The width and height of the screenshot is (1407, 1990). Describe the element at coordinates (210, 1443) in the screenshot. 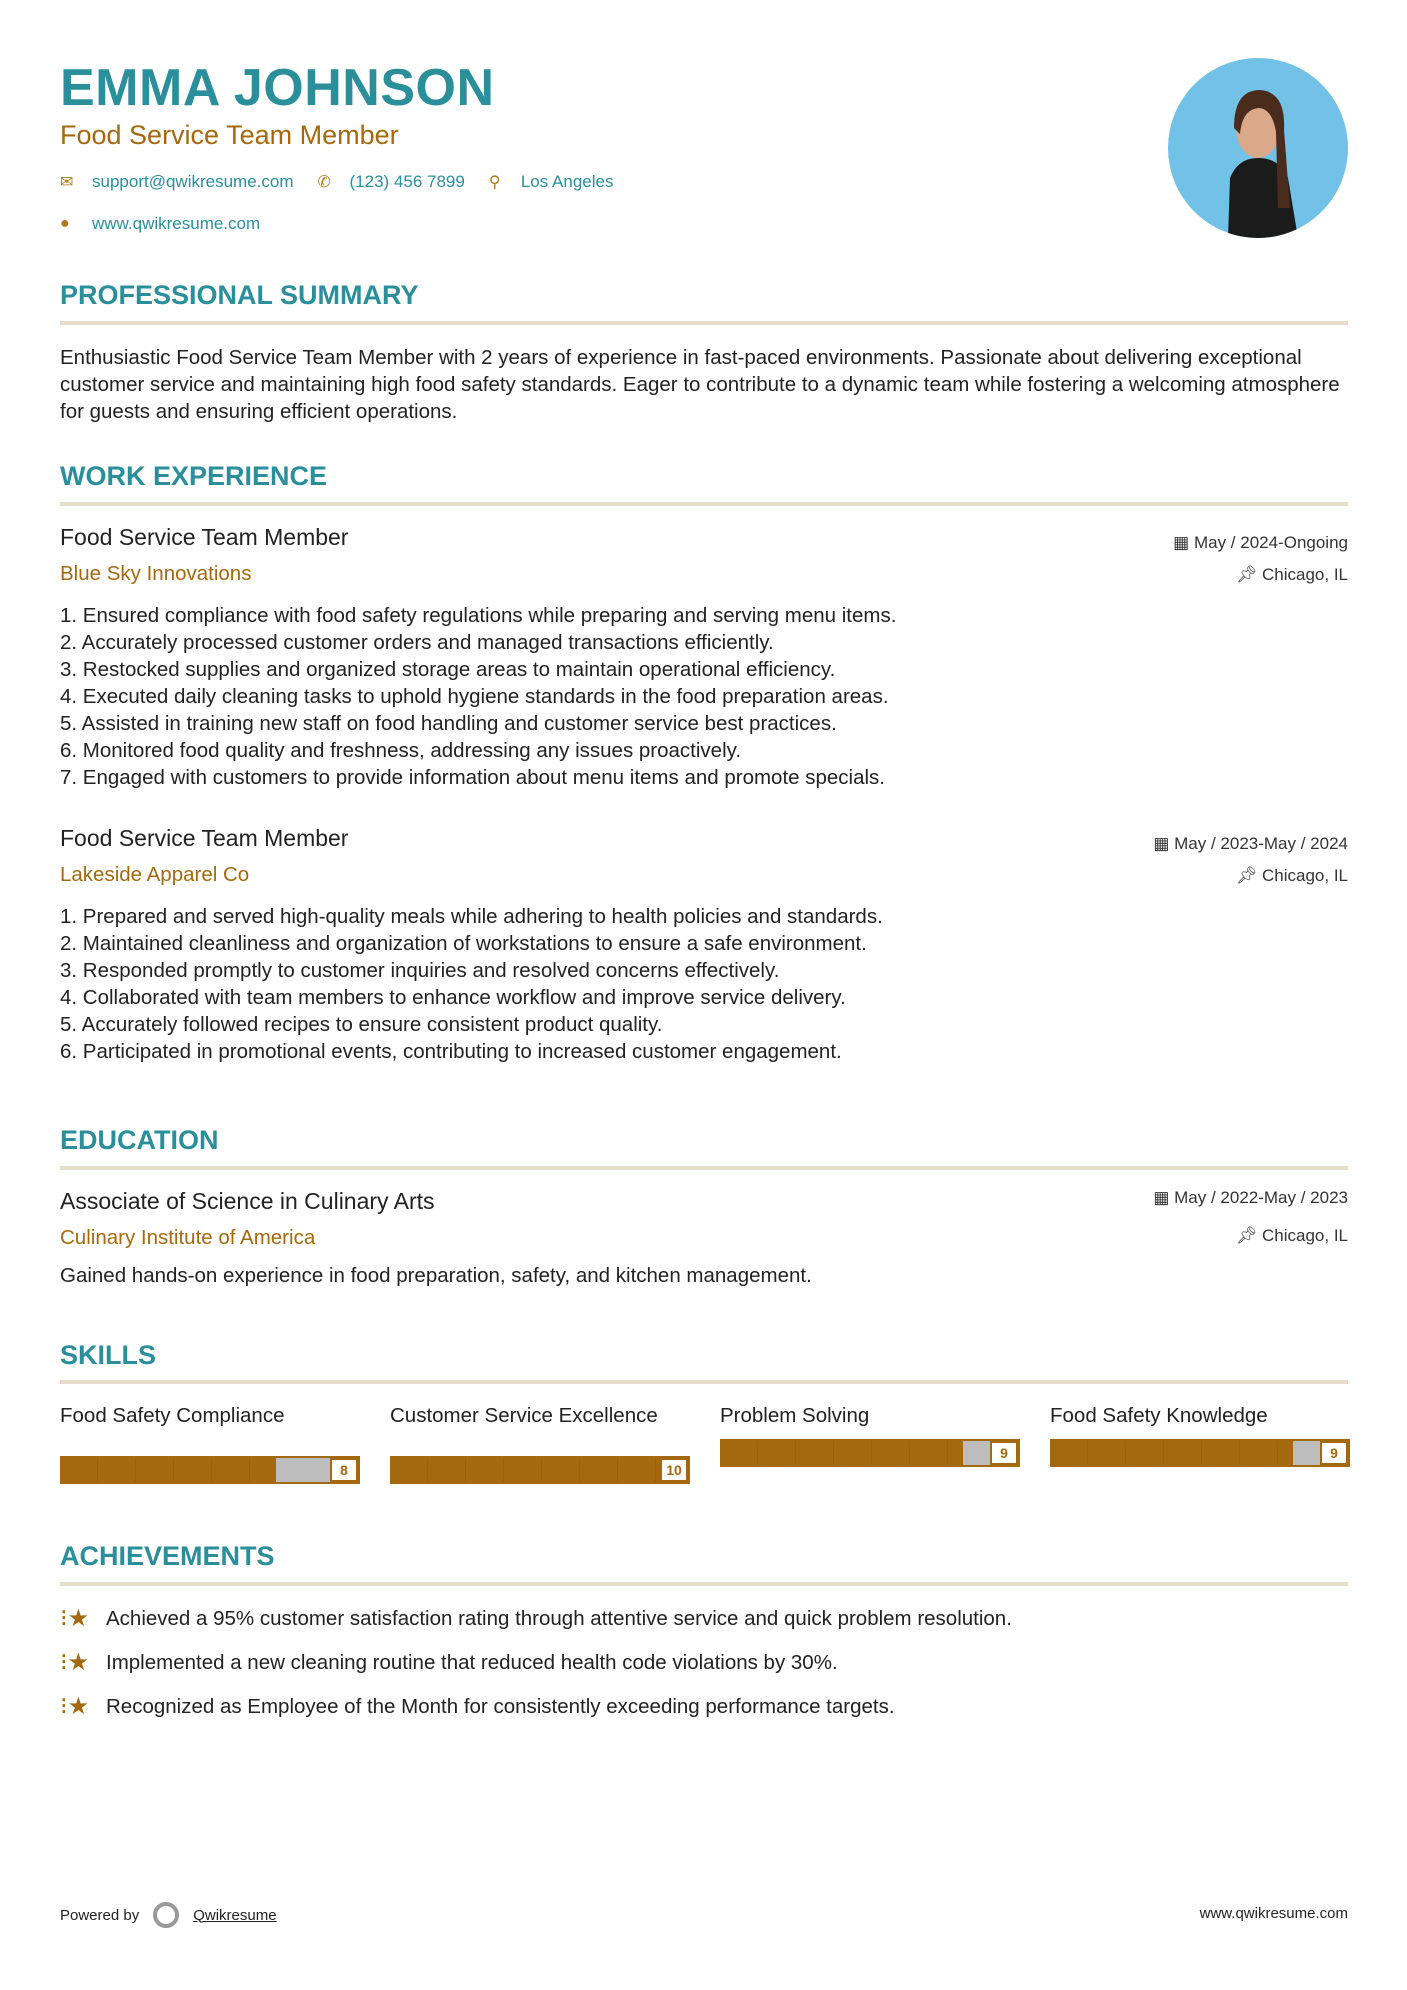

I see `skill-item: Food Safety Compliance 8` at that location.